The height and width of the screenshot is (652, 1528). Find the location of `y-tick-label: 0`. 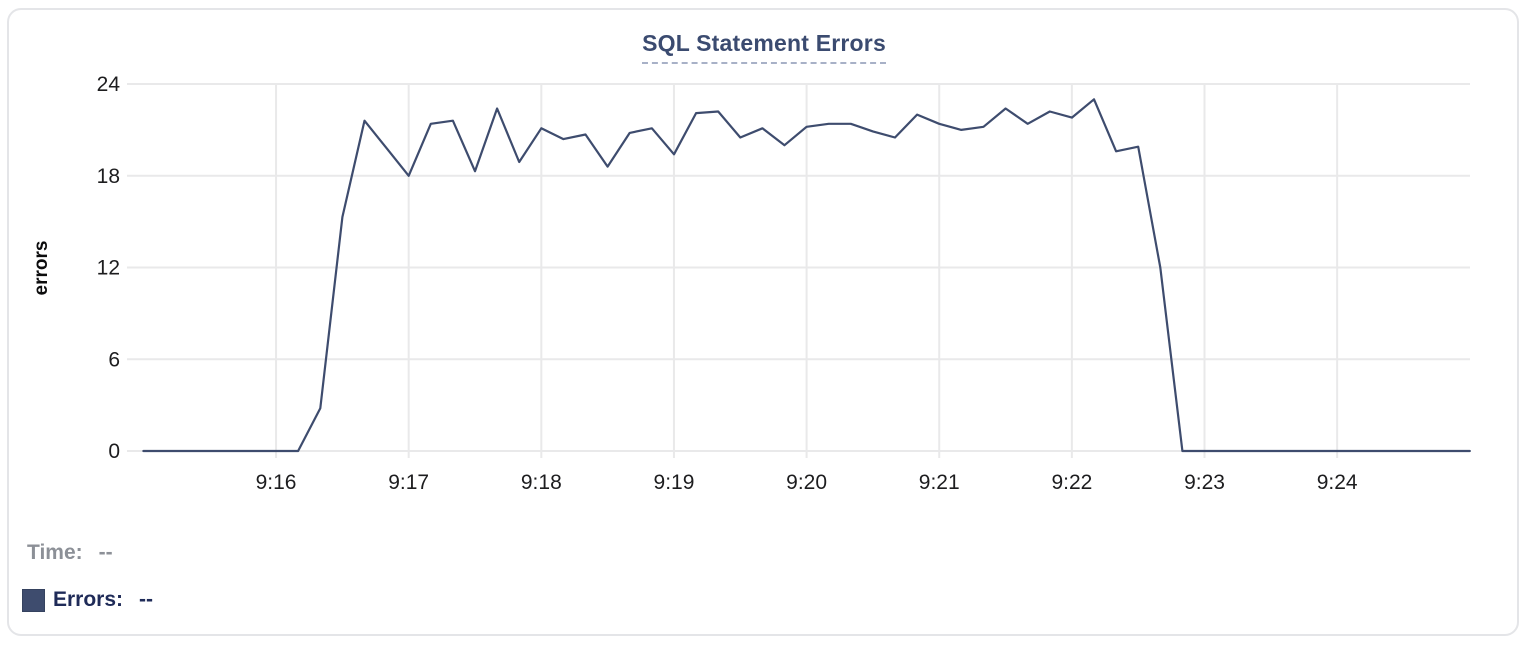

y-tick-label: 0 is located at coordinates (114, 451).